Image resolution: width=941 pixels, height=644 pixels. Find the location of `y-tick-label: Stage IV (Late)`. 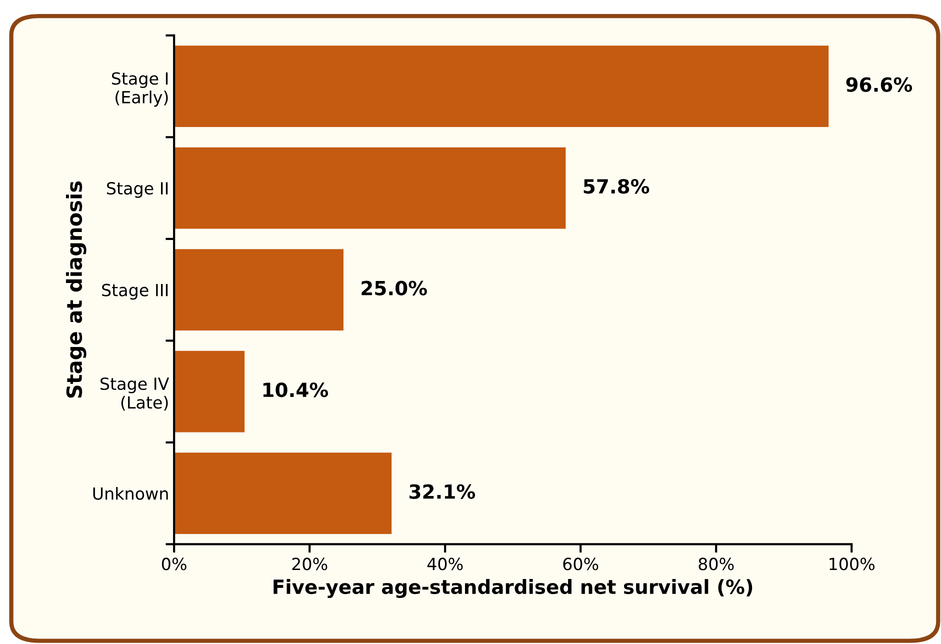

y-tick-label: Stage IV (Late) is located at coordinates (135, 394).